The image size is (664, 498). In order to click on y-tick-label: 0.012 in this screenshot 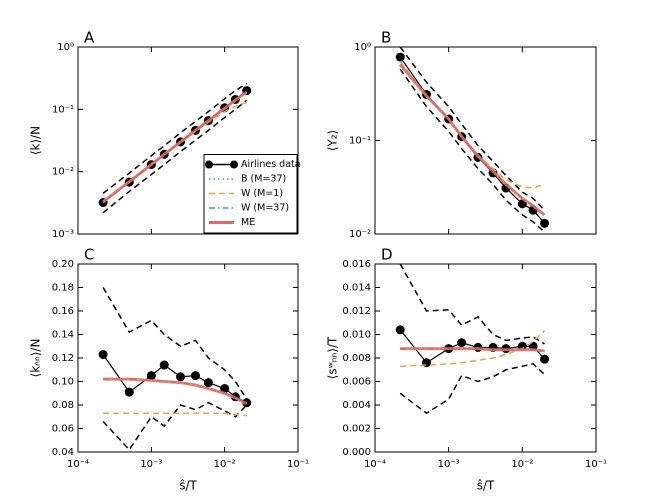, I will do `click(356, 311)`.